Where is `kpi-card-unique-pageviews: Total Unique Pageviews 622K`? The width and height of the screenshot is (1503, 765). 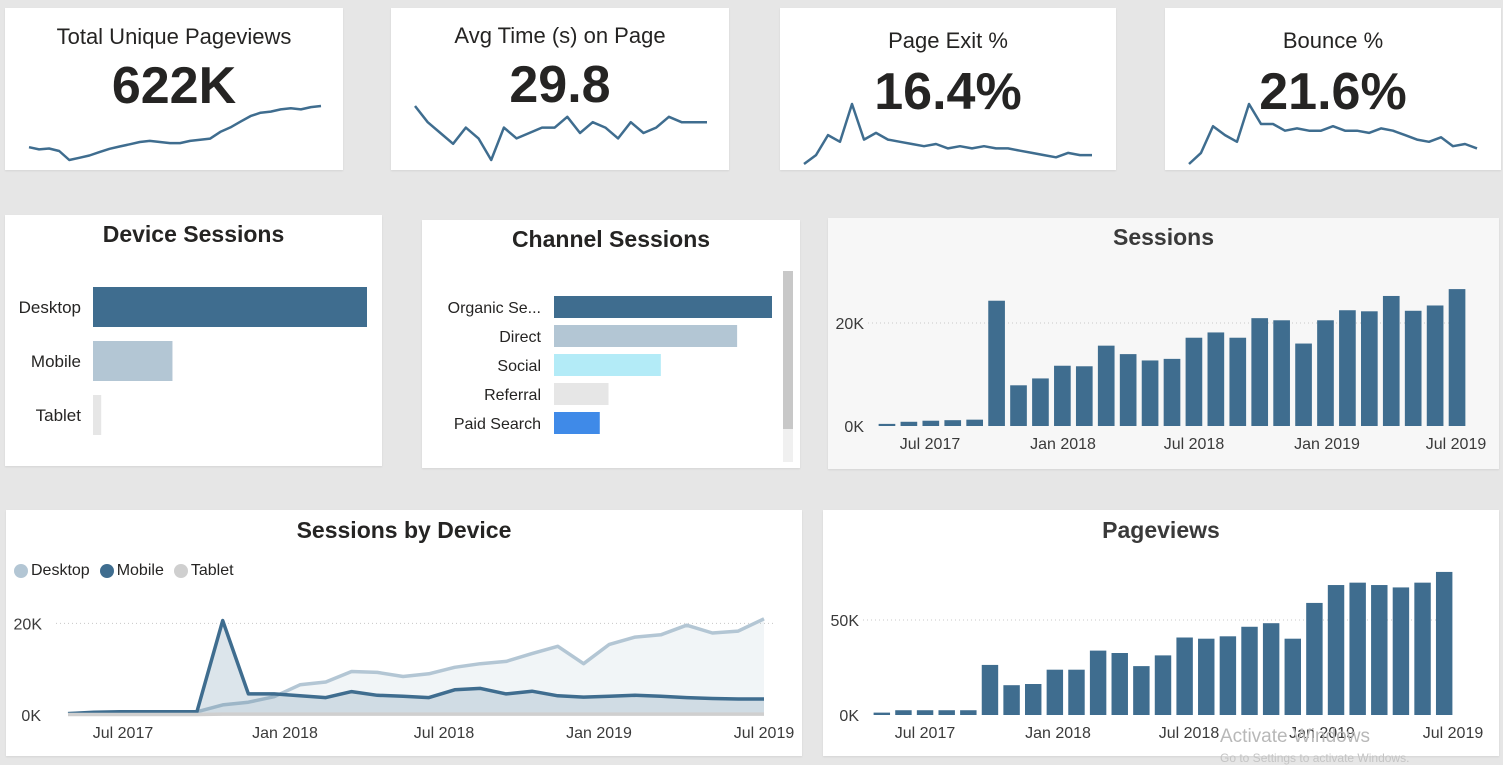
kpi-card-unique-pageviews: Total Unique Pageviews 622K is located at coordinates (174, 89).